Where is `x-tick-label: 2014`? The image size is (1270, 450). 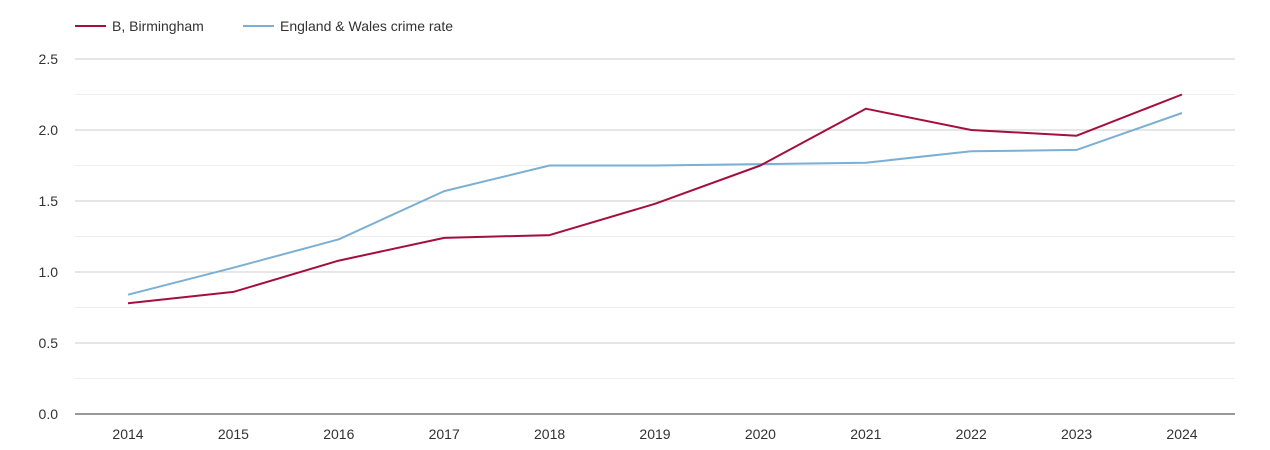 x-tick-label: 2014 is located at coordinates (127, 434).